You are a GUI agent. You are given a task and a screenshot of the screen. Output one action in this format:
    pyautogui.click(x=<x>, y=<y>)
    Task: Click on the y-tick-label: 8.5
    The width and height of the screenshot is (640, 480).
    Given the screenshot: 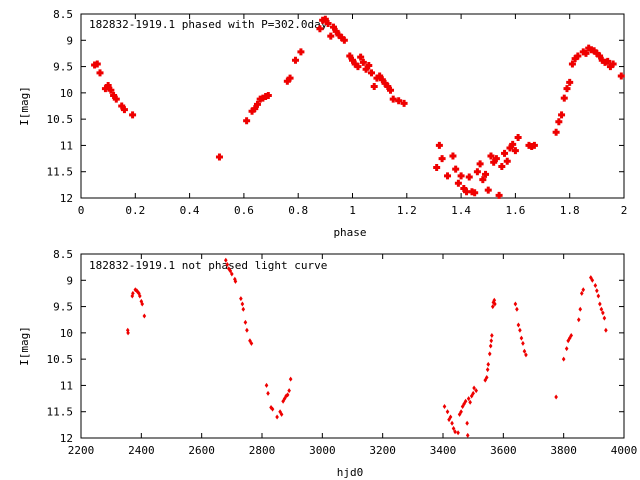 What is the action you would take?
    pyautogui.click(x=63, y=14)
    